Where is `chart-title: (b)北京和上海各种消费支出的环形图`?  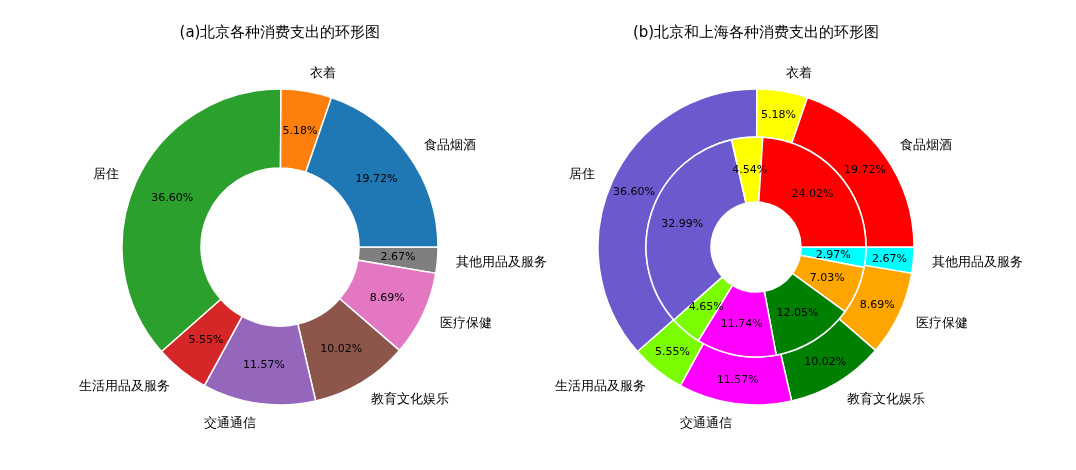 chart-title: (b)北京和上海各种消费支出的环形图 is located at coordinates (756, 32).